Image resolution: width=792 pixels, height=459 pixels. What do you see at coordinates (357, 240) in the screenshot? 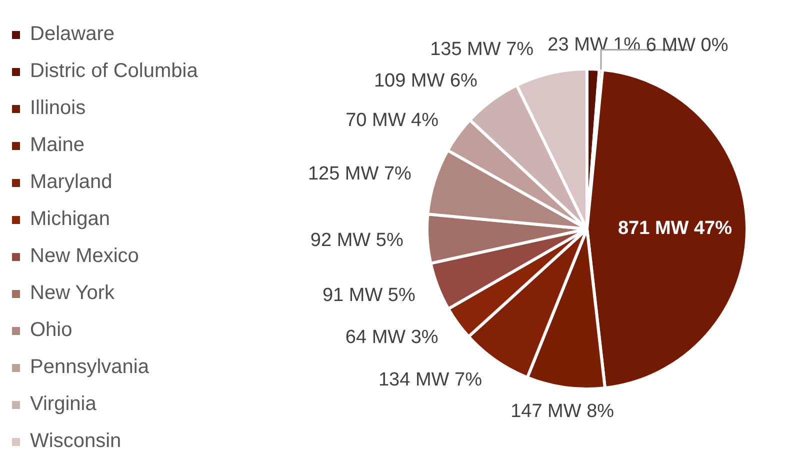
I see `data-label: 92 MW 5%` at bounding box center [357, 240].